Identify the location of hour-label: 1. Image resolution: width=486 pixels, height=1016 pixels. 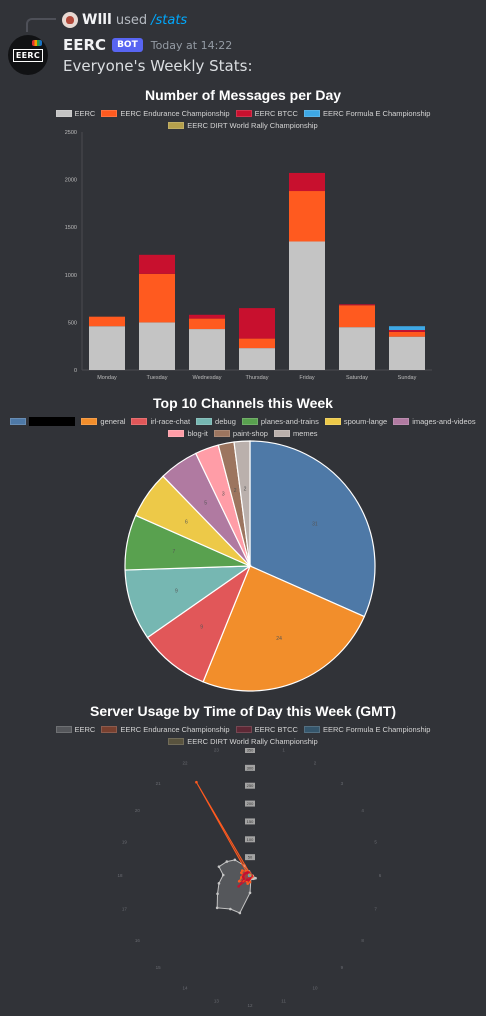
(283, 750).